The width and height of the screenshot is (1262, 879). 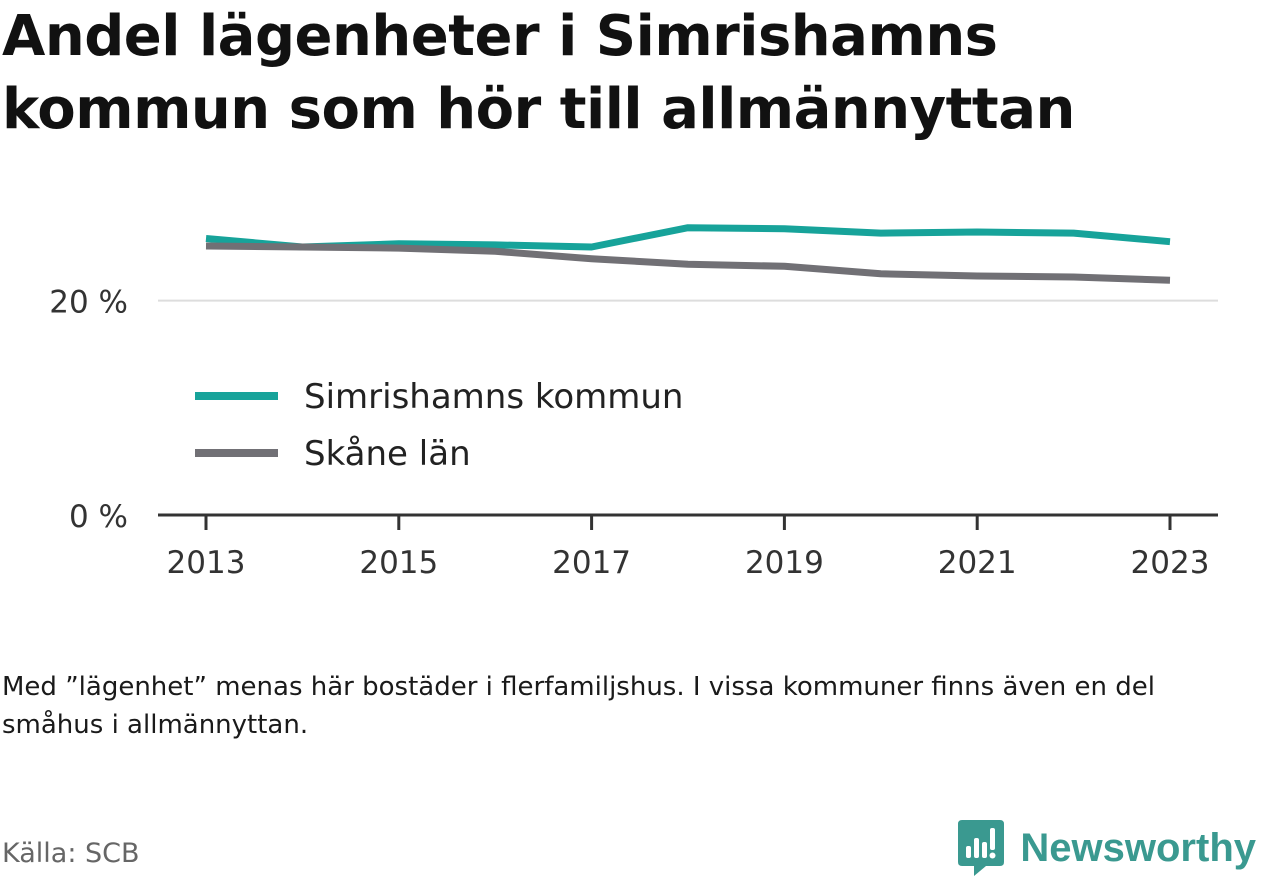 What do you see at coordinates (1138, 847) in the screenshot?
I see `brand-name: Newsworthy` at bounding box center [1138, 847].